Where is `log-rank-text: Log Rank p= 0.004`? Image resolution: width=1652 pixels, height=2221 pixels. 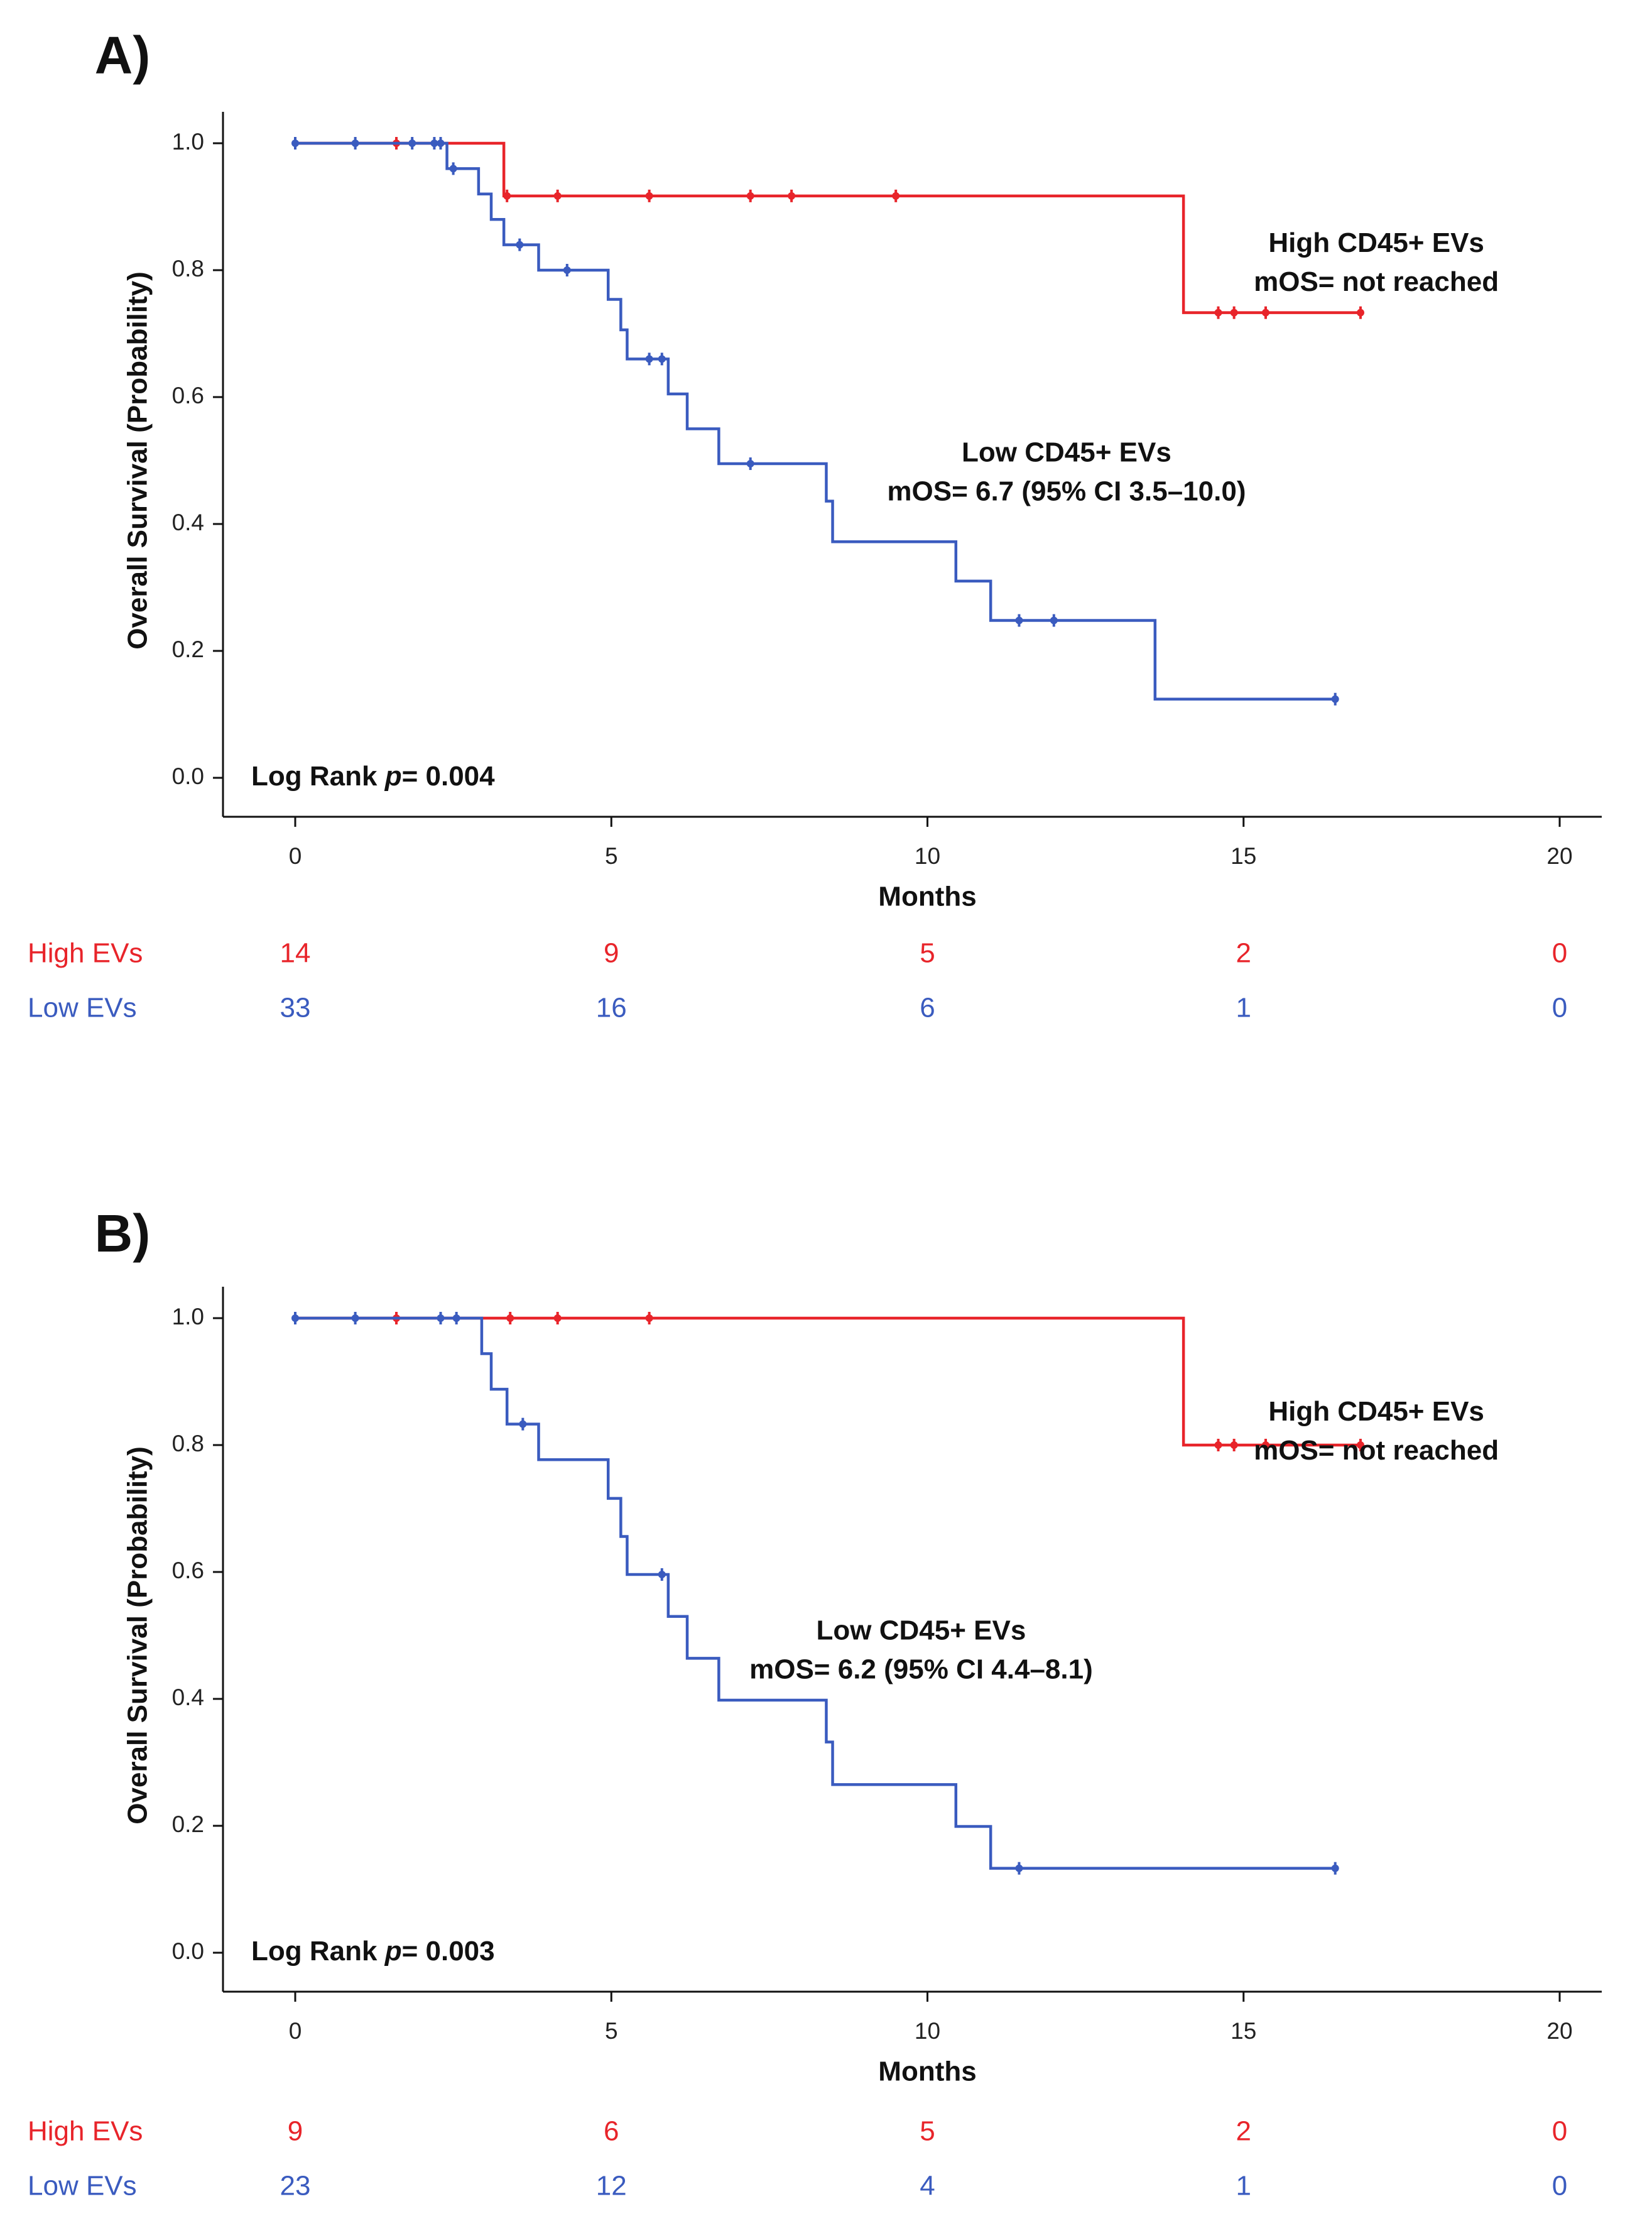 log-rank-text: Log Rank p= 0.004 is located at coordinates (373, 776).